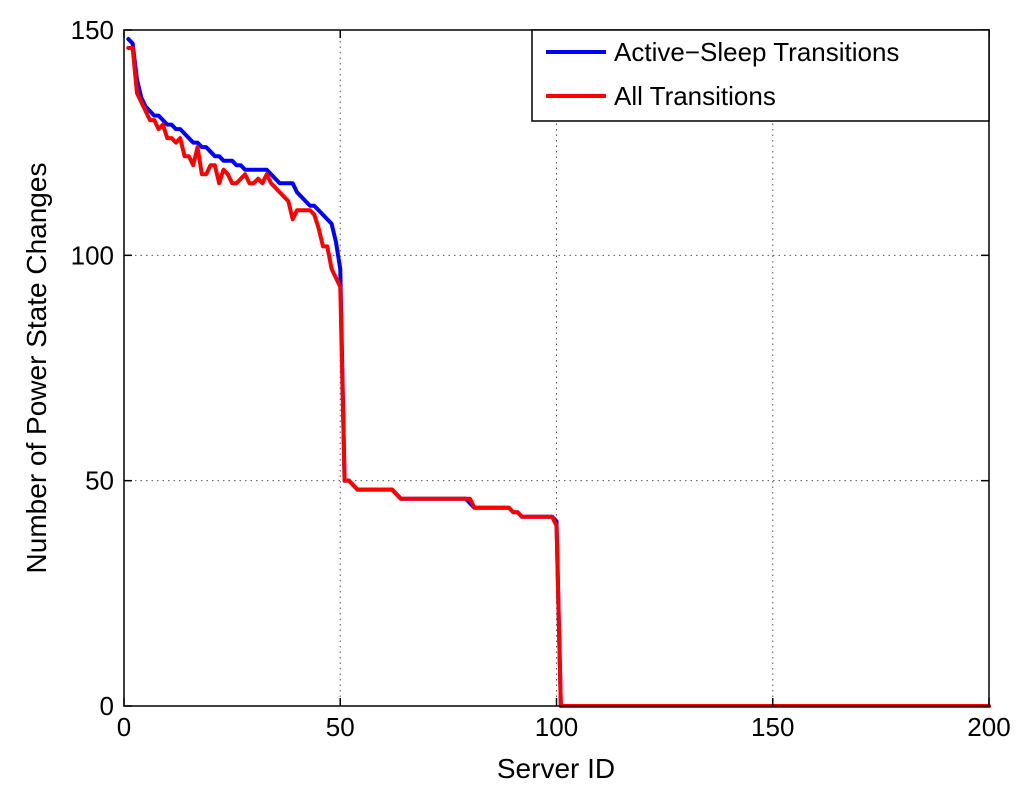  I want to click on x-tick-label: 100, so click(556, 727).